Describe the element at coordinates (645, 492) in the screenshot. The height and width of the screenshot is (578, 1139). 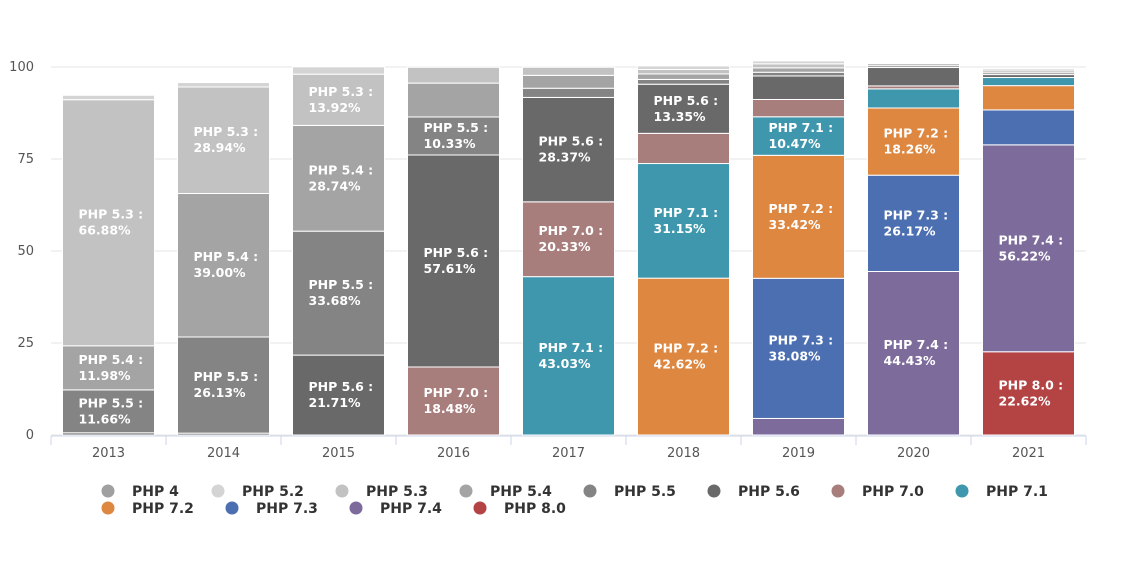
I see `legend-label-php-5-5: PHP 5.5` at that location.